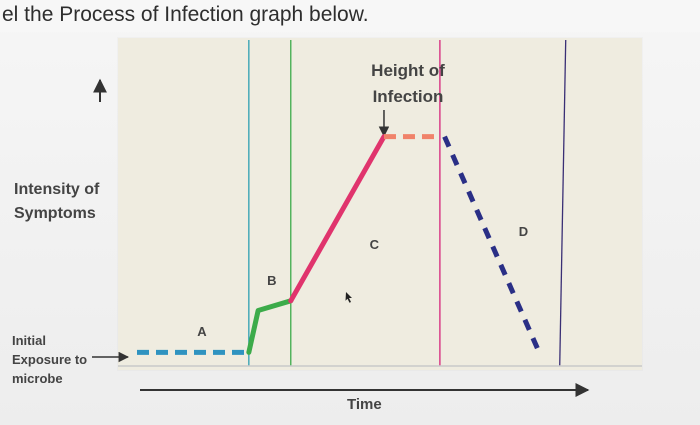 The image size is (700, 425). Describe the element at coordinates (364, 404) in the screenshot. I see `x-axis-label: Time` at that location.